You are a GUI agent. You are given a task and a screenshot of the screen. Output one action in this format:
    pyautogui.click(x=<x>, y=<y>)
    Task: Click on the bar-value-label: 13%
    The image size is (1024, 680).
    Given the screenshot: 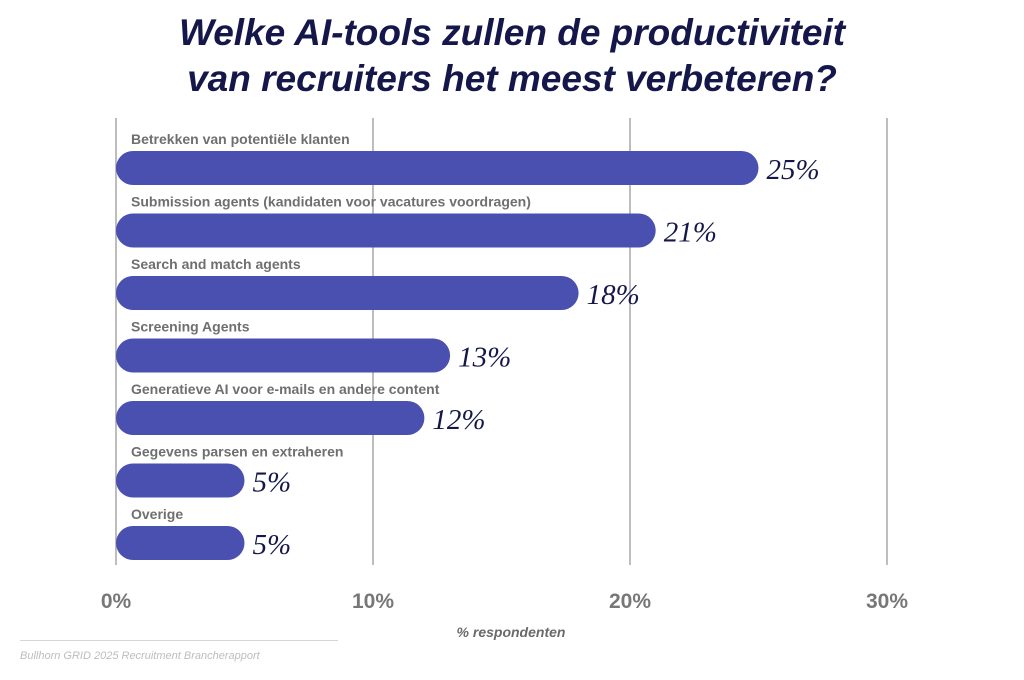 What is the action you would take?
    pyautogui.click(x=484, y=358)
    